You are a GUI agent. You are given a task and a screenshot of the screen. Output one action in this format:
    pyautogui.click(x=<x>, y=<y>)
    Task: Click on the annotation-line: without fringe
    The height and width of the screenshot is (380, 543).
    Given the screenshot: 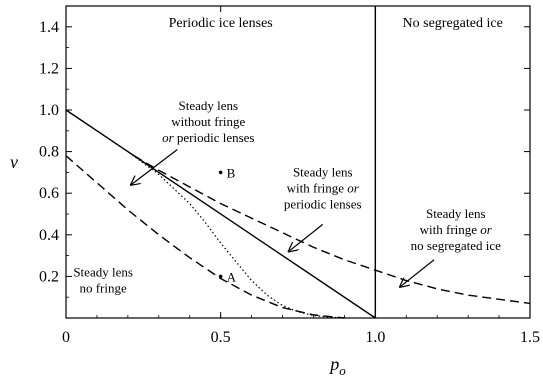 What is the action you would take?
    pyautogui.click(x=208, y=121)
    